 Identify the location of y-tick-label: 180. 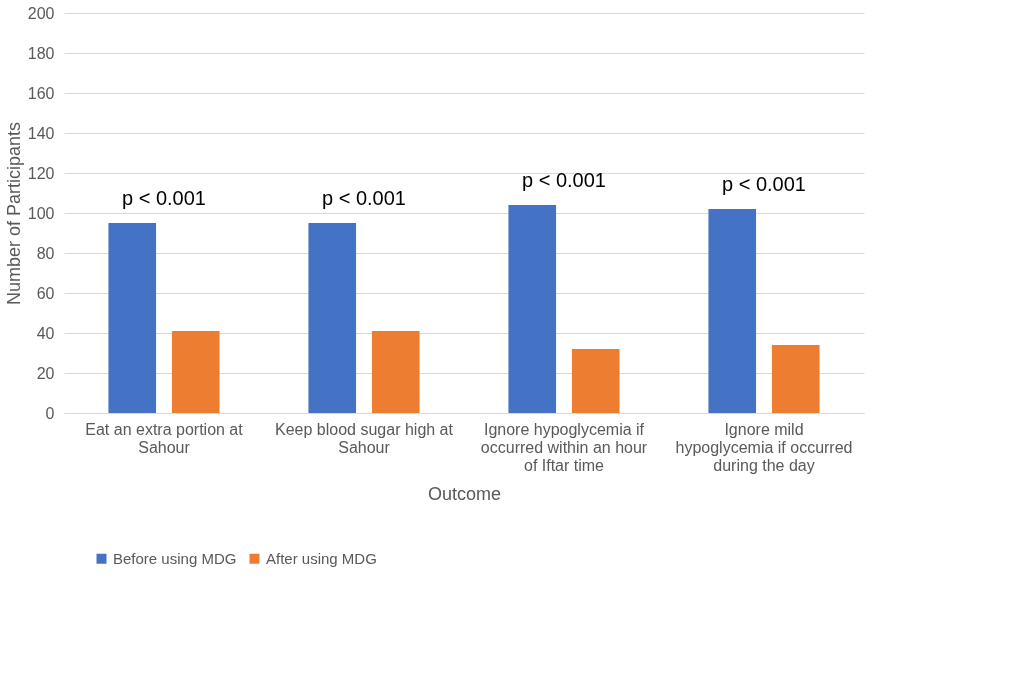
(41, 53).